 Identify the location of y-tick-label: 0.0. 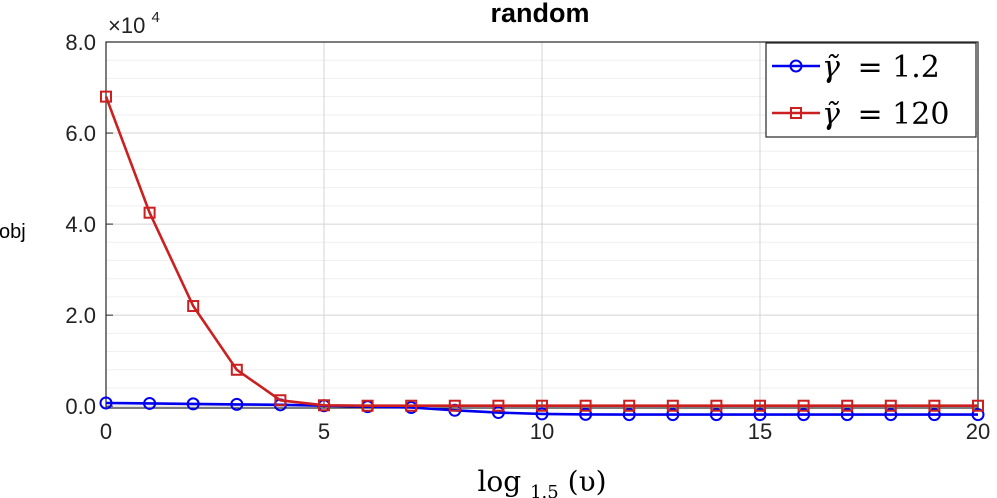
(80, 406).